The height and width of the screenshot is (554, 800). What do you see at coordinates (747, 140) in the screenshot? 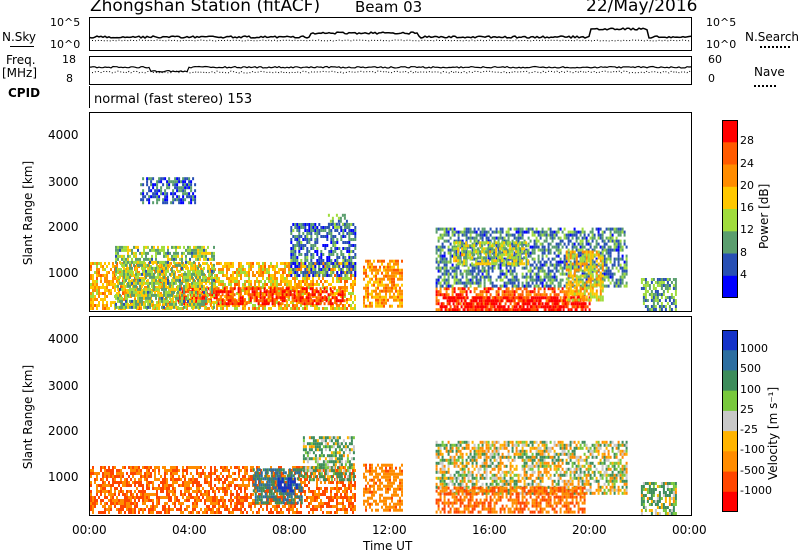
I see `colorbar-tick: 28` at bounding box center [747, 140].